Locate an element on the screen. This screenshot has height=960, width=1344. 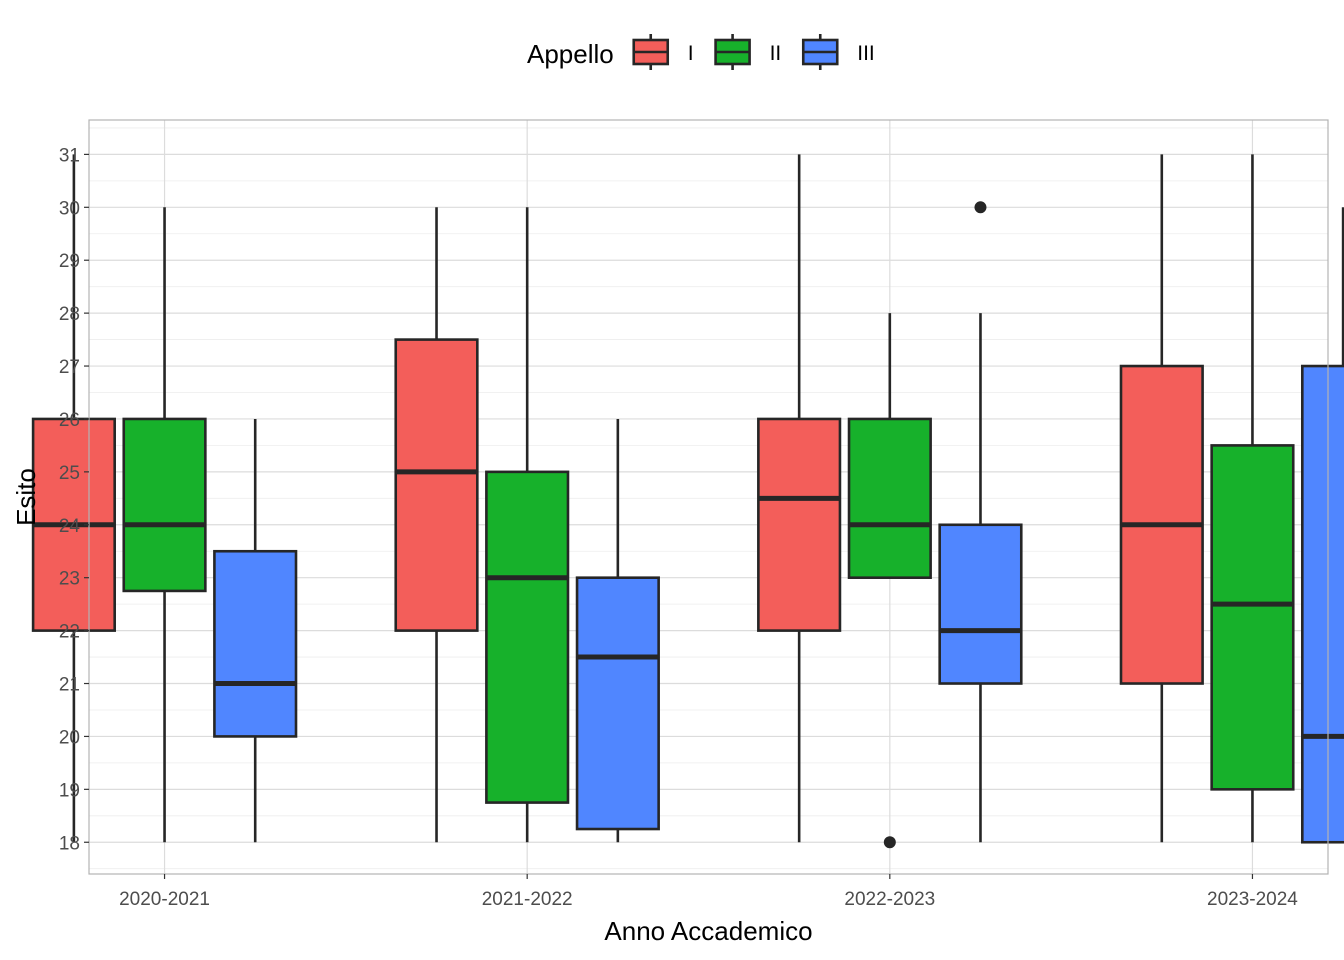
box-I-2020-2021 is located at coordinates (73, 498).